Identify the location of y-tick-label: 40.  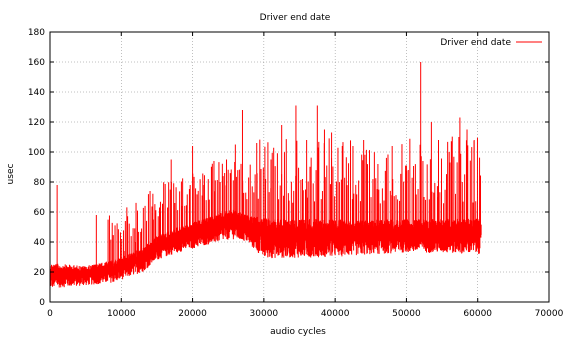
(40, 243).